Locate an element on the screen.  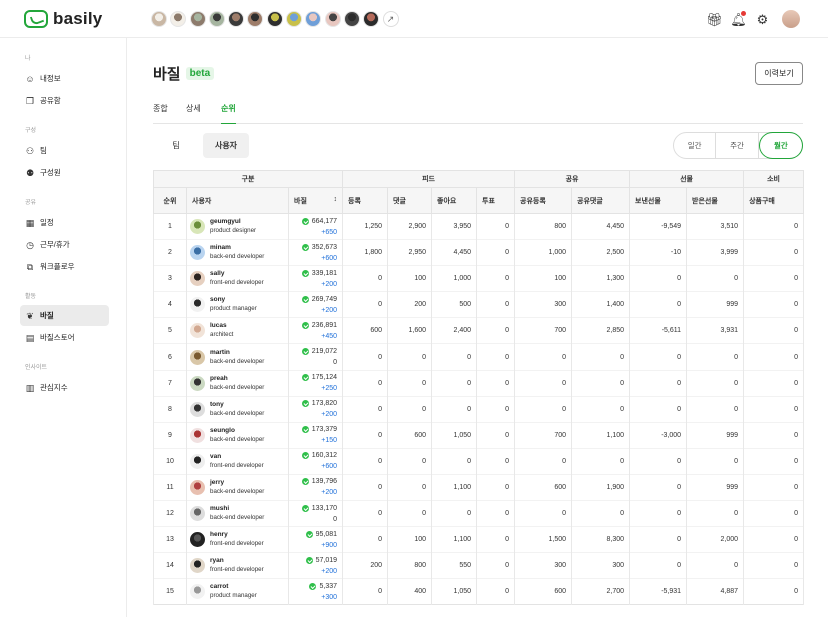
user-cell: tony back-end developer is located at coordinates (237, 409).